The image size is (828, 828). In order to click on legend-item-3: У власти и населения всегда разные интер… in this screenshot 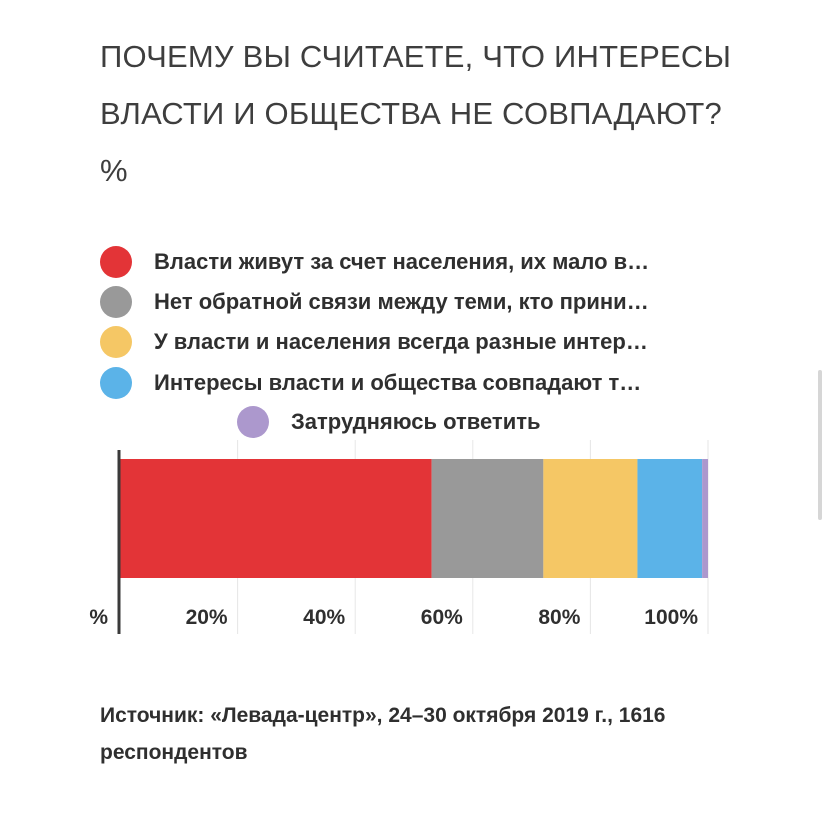, I will do `click(374, 342)`.